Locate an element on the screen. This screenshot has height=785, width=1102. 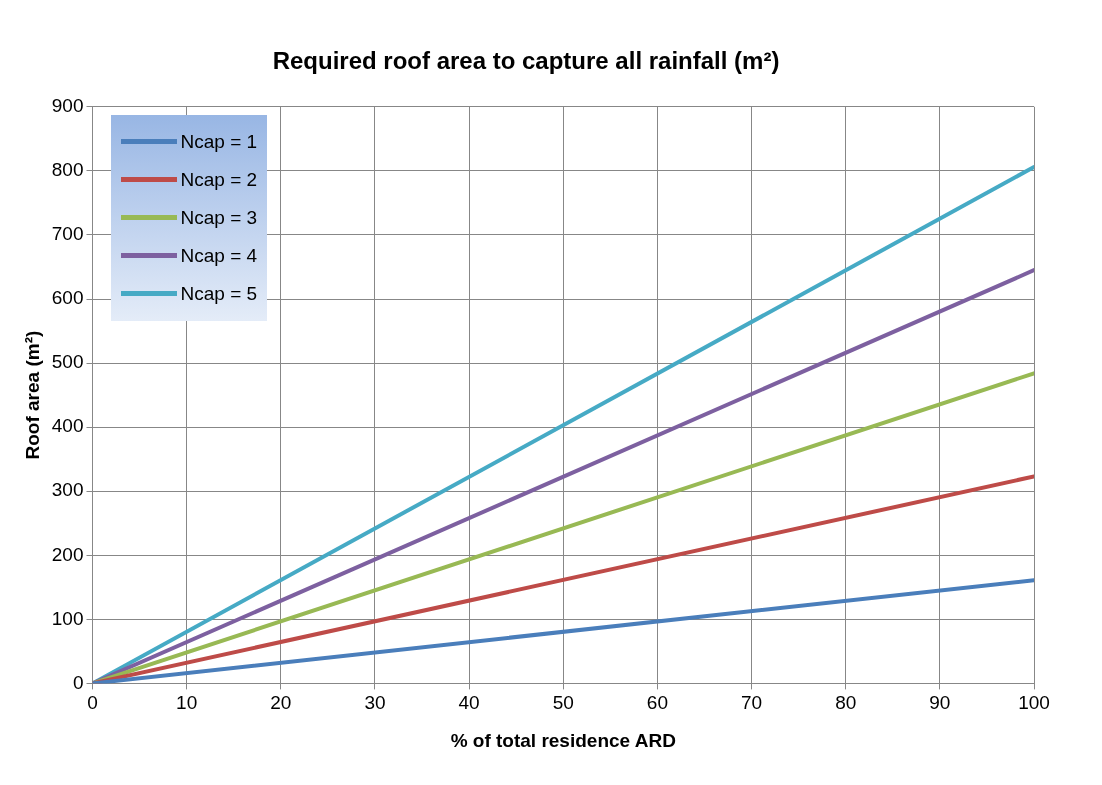
x-tick-label: 90 is located at coordinates (940, 703).